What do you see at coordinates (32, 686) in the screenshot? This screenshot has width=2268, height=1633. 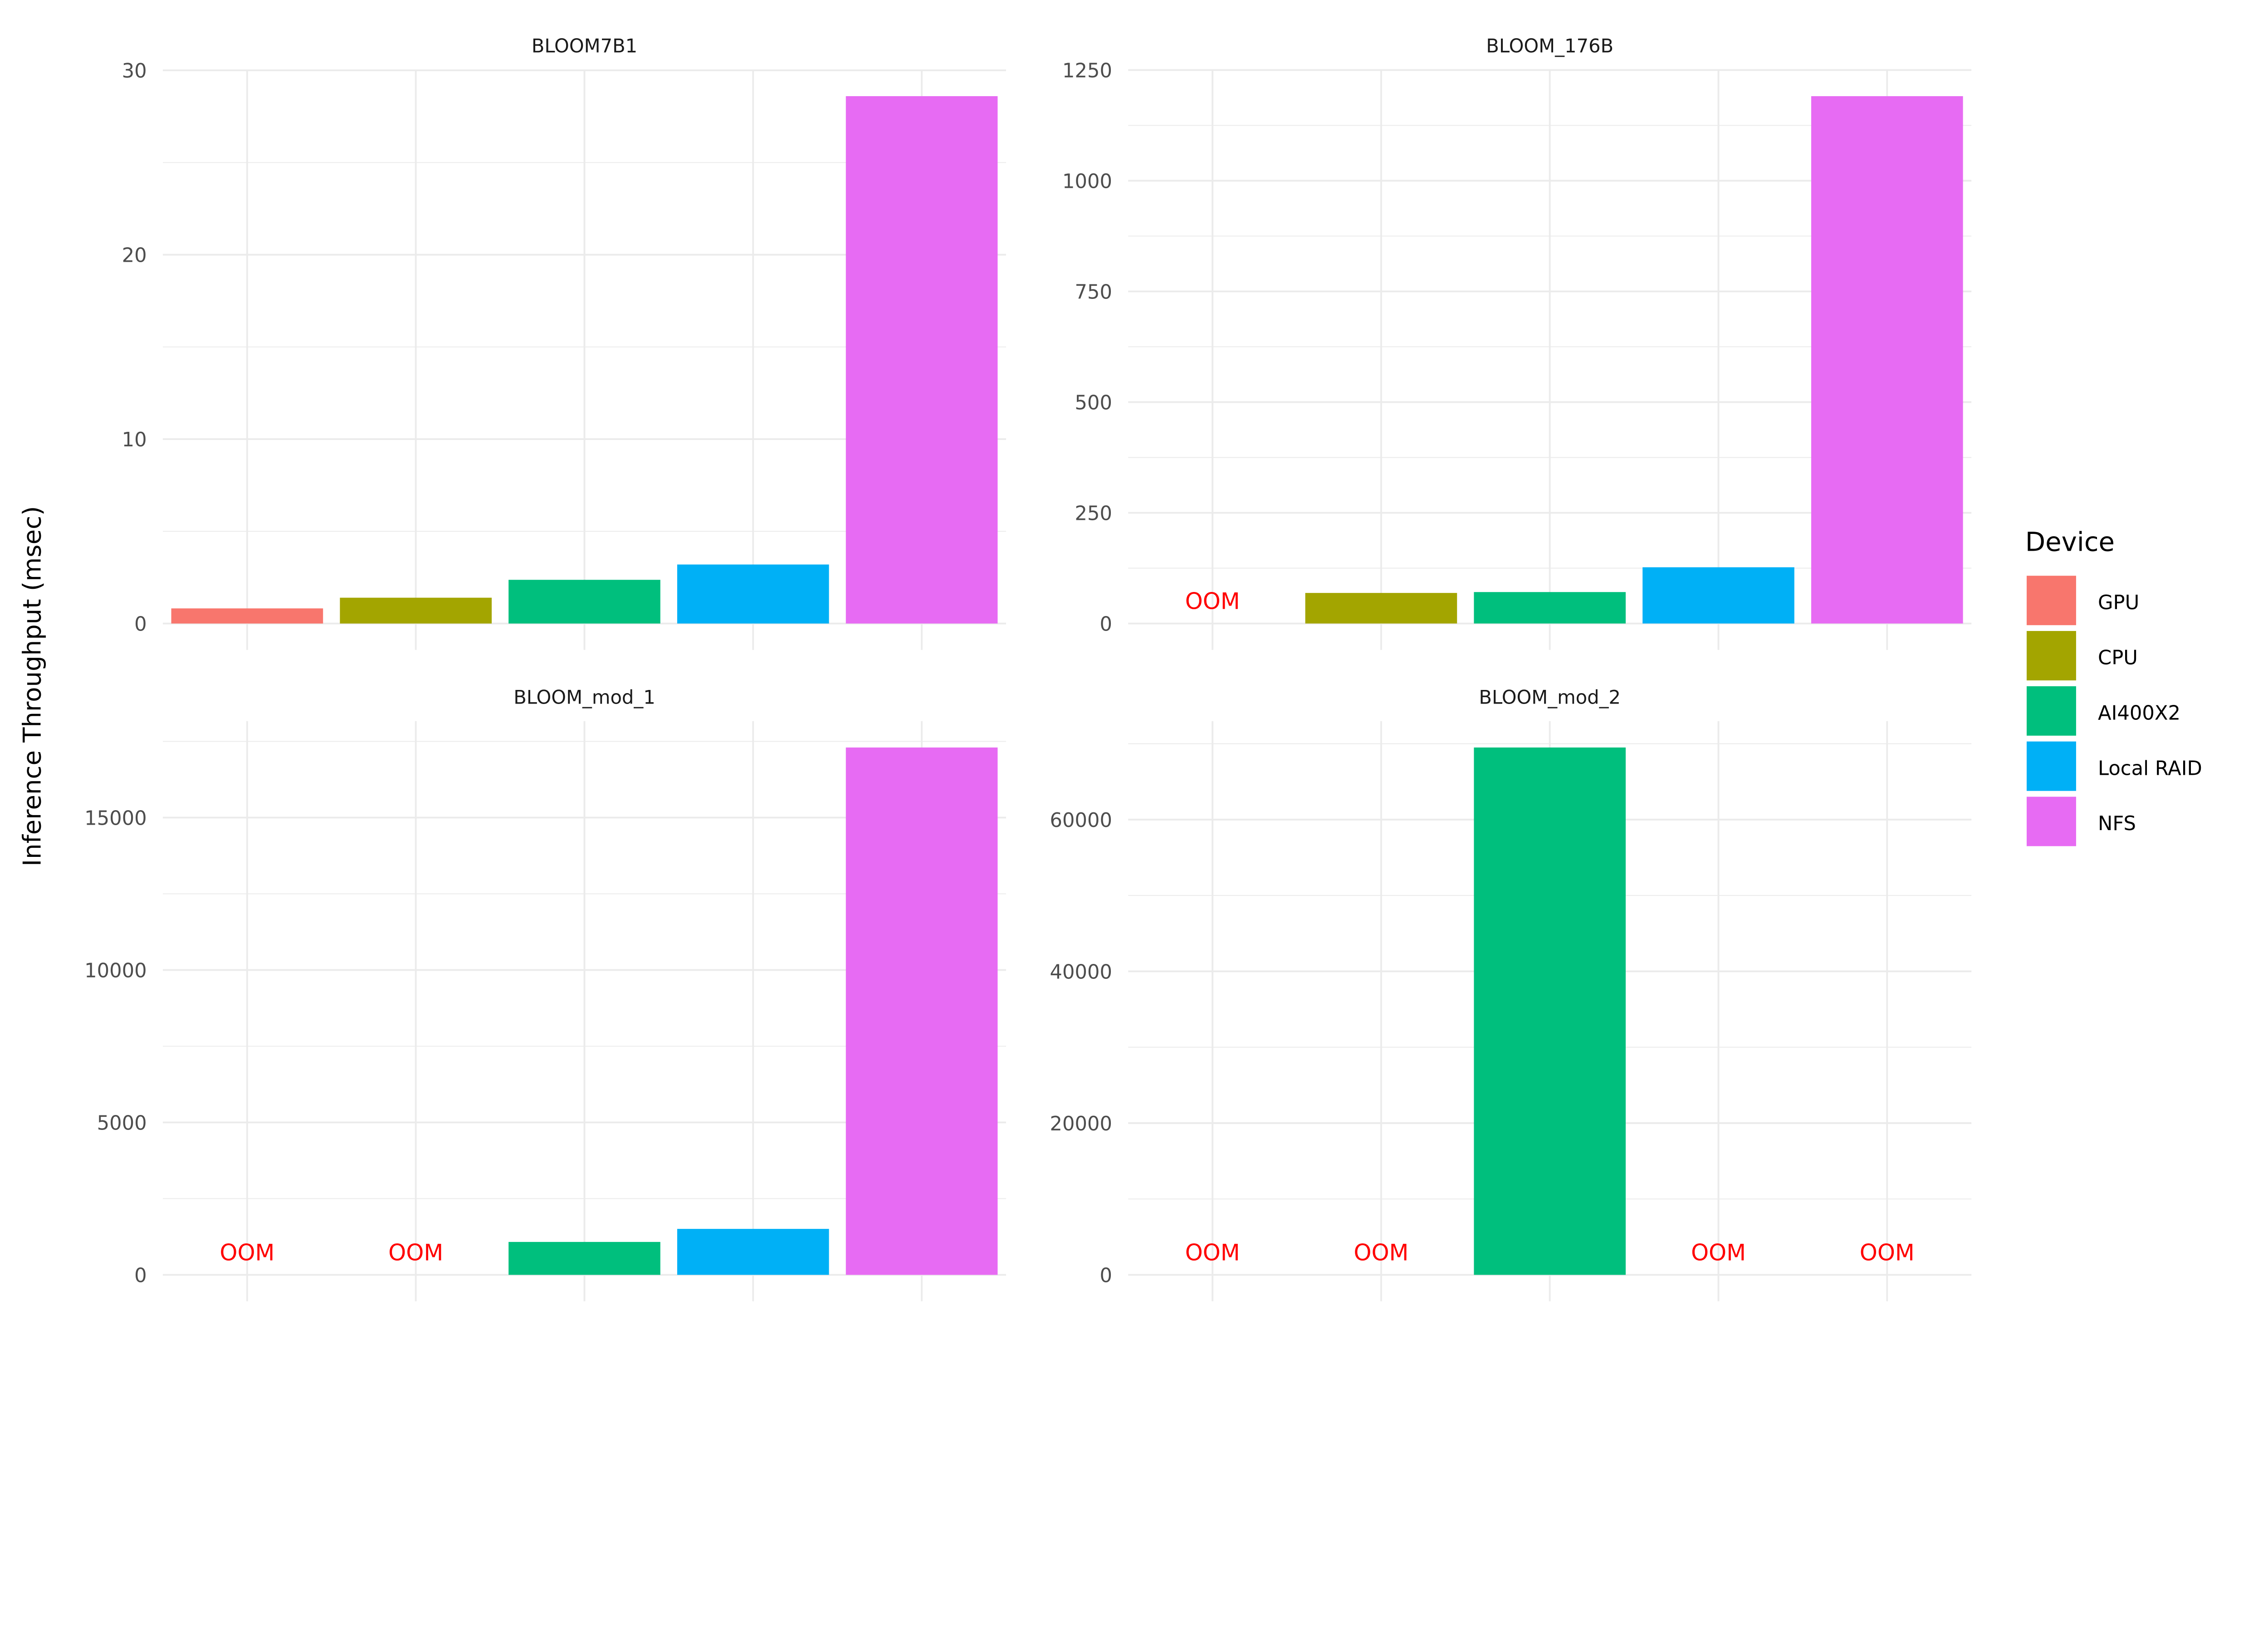 I see `y-axis-label: Inference Throughput (msec)` at bounding box center [32, 686].